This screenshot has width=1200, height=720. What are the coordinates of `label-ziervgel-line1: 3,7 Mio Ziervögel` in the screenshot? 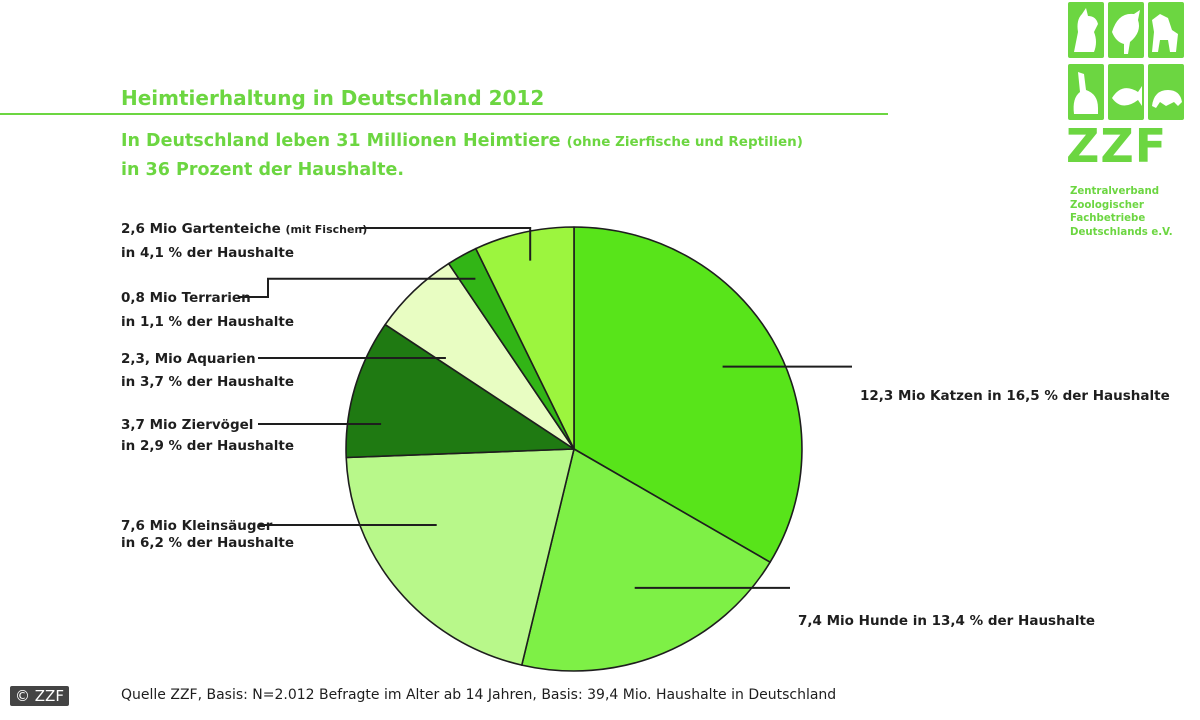 It's located at (187, 425).